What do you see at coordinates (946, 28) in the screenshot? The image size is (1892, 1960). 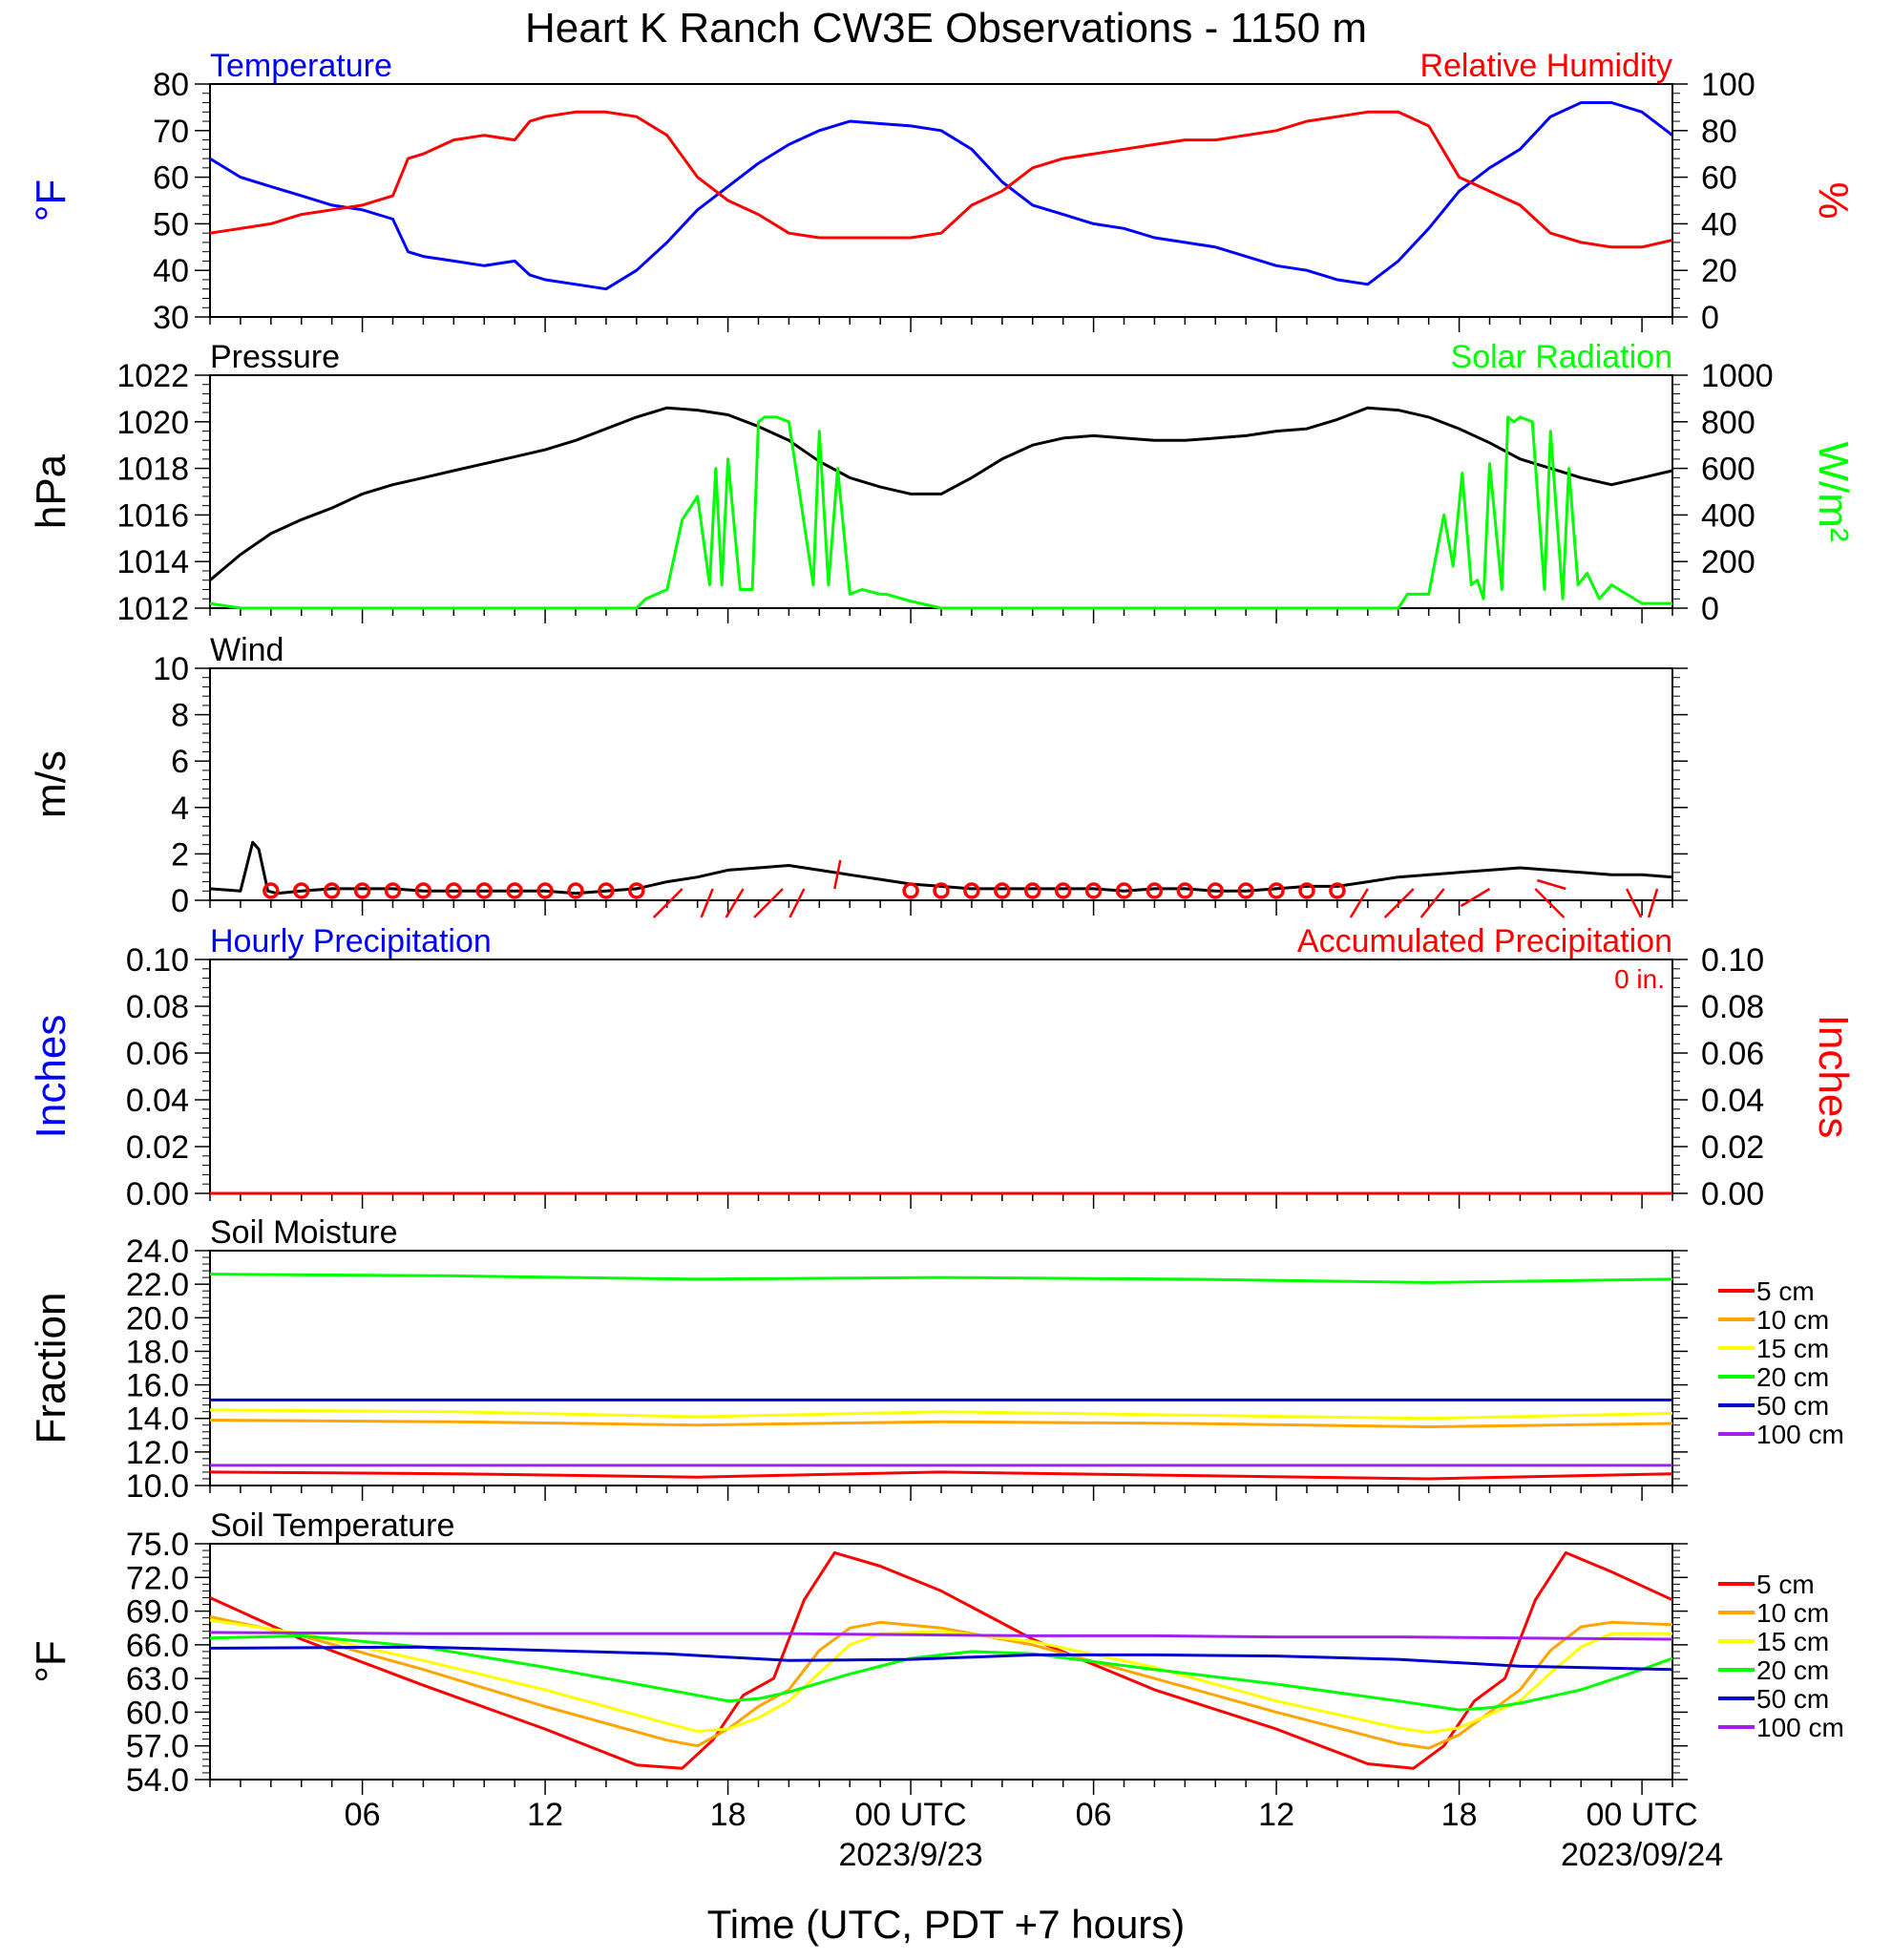 I see `figure-title: Heart K Ranch CW3E Observations - 1150 m` at bounding box center [946, 28].